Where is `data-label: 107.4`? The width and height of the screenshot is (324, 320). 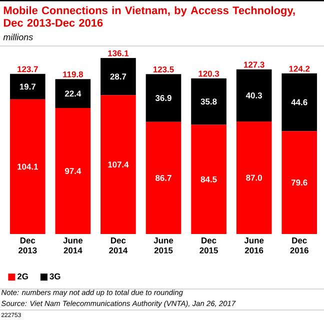 data-label: 107.4 is located at coordinates (118, 165).